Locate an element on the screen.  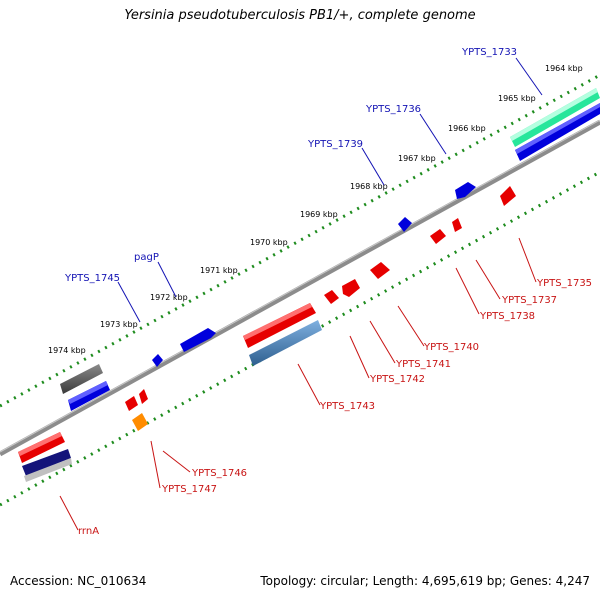
gene-ypts-1733-rrna is located at coordinates (555, 117).